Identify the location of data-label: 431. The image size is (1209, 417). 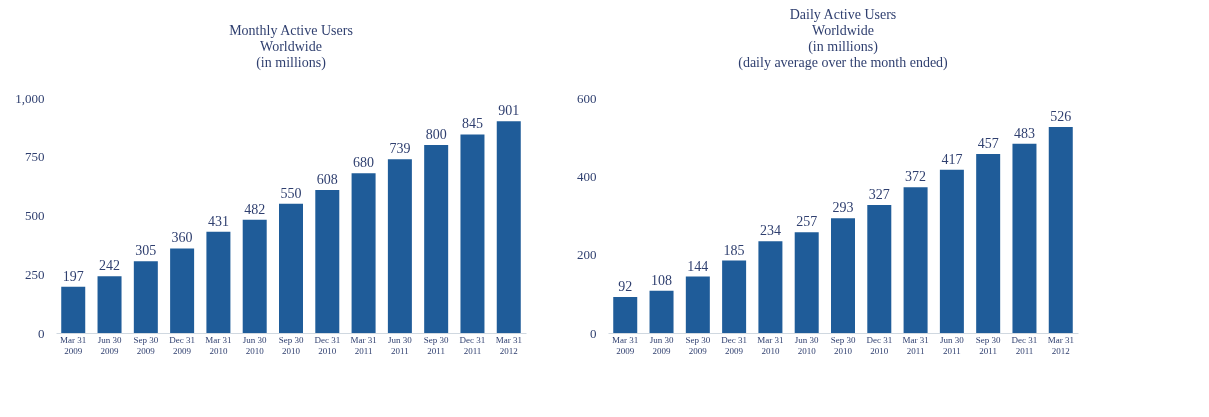
(218, 221).